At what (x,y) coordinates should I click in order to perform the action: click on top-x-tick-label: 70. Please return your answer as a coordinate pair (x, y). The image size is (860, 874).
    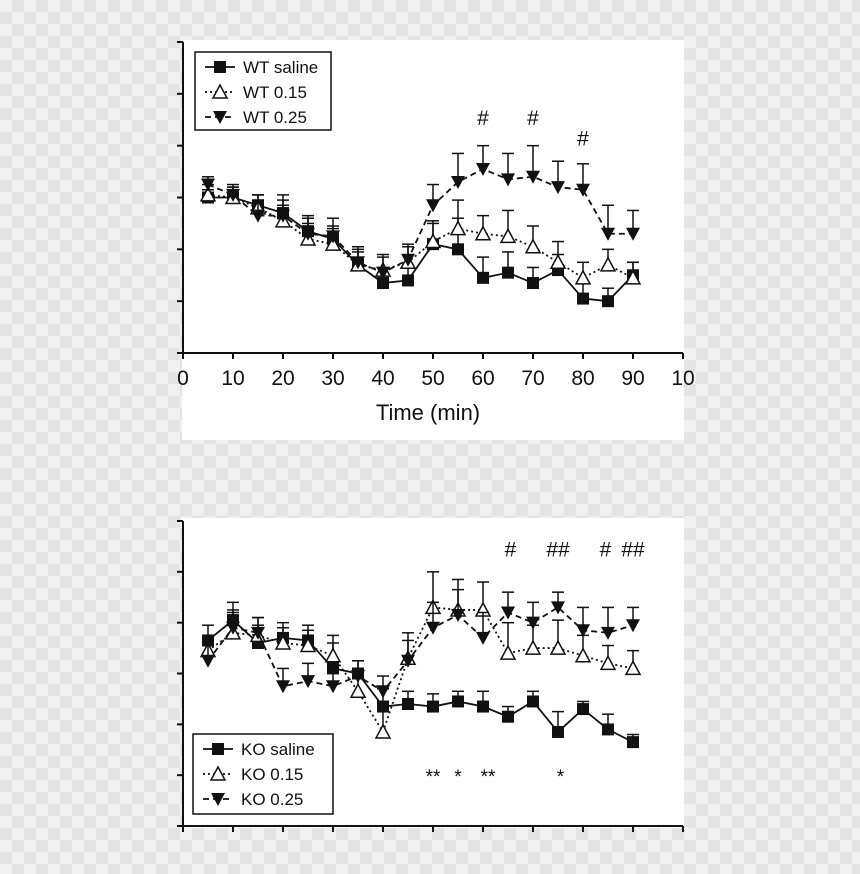
    Looking at the image, I should click on (532, 378).